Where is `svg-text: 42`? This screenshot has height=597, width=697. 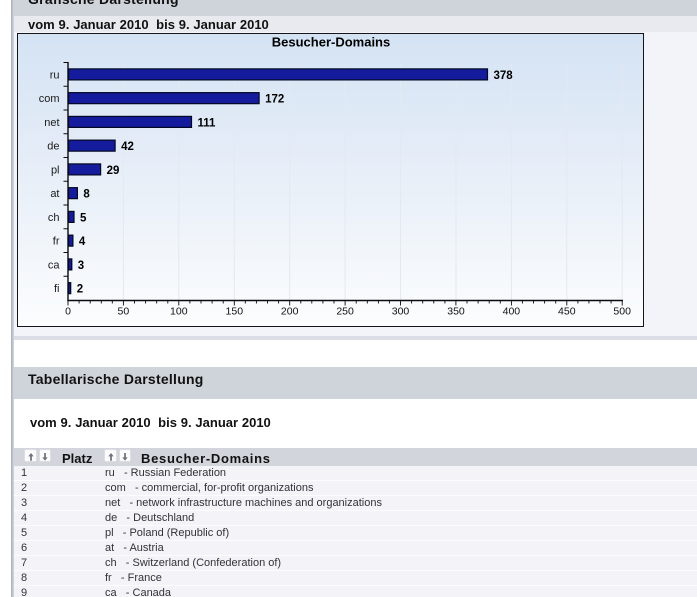 svg-text: 42 is located at coordinates (127, 147).